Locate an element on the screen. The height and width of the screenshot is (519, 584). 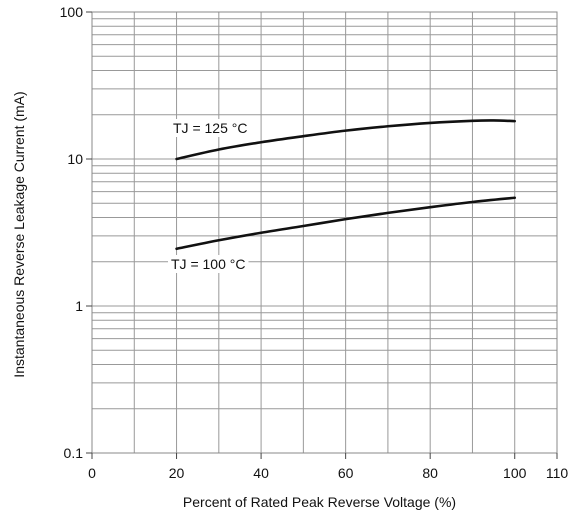
x-tick-label: 60 is located at coordinates (346, 473).